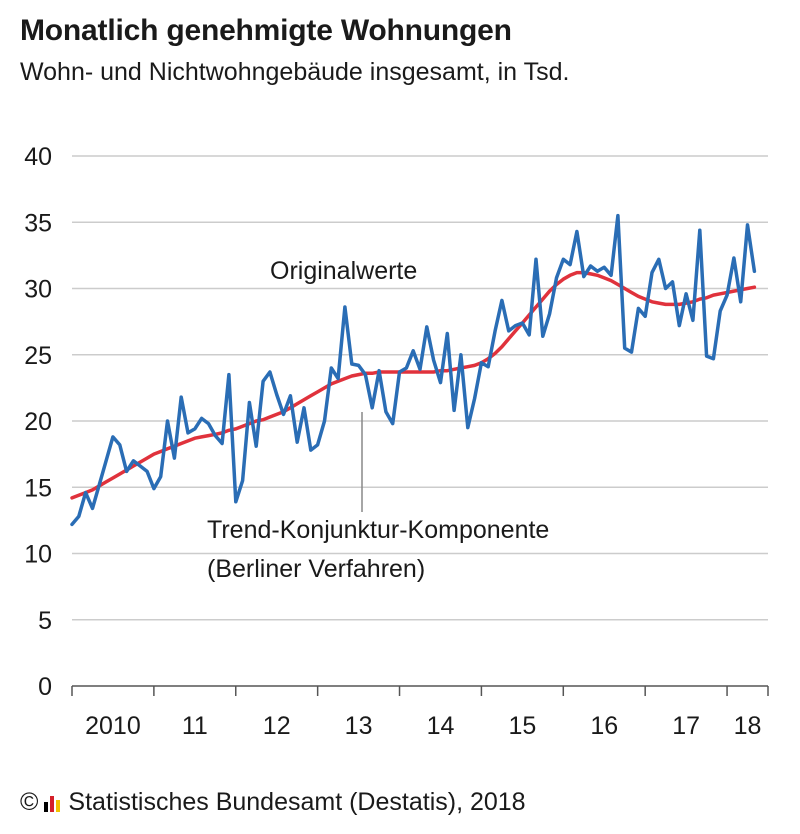  What do you see at coordinates (195, 726) in the screenshot?
I see `x-tick-label: 11` at bounding box center [195, 726].